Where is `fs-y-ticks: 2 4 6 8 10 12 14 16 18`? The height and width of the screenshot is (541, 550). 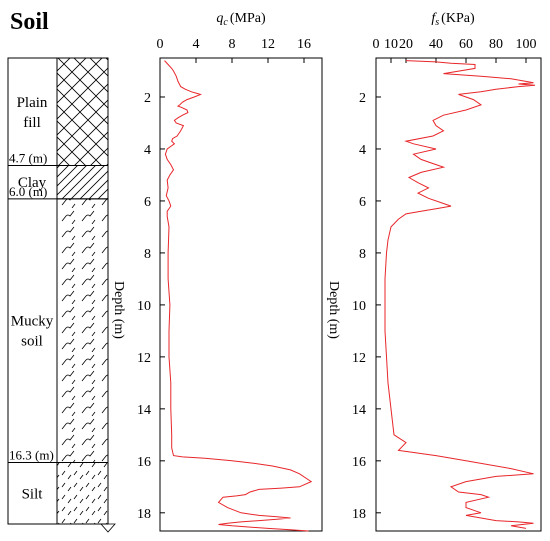
fs-y-ticks: 2 4 6 8 10 12 14 16 18 is located at coordinates (366, 306).